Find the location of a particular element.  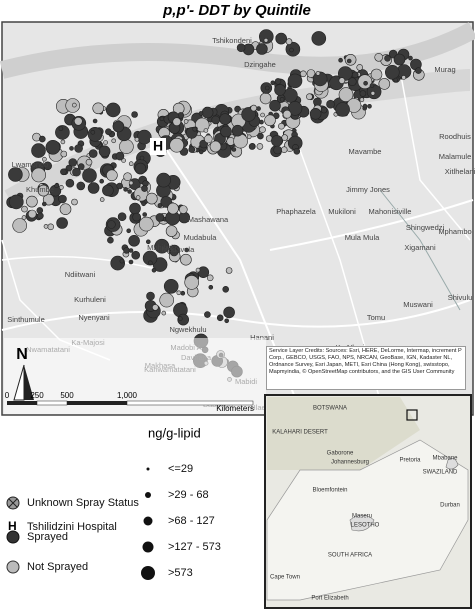

inset-label: Mbabane is located at coordinates (445, 459).